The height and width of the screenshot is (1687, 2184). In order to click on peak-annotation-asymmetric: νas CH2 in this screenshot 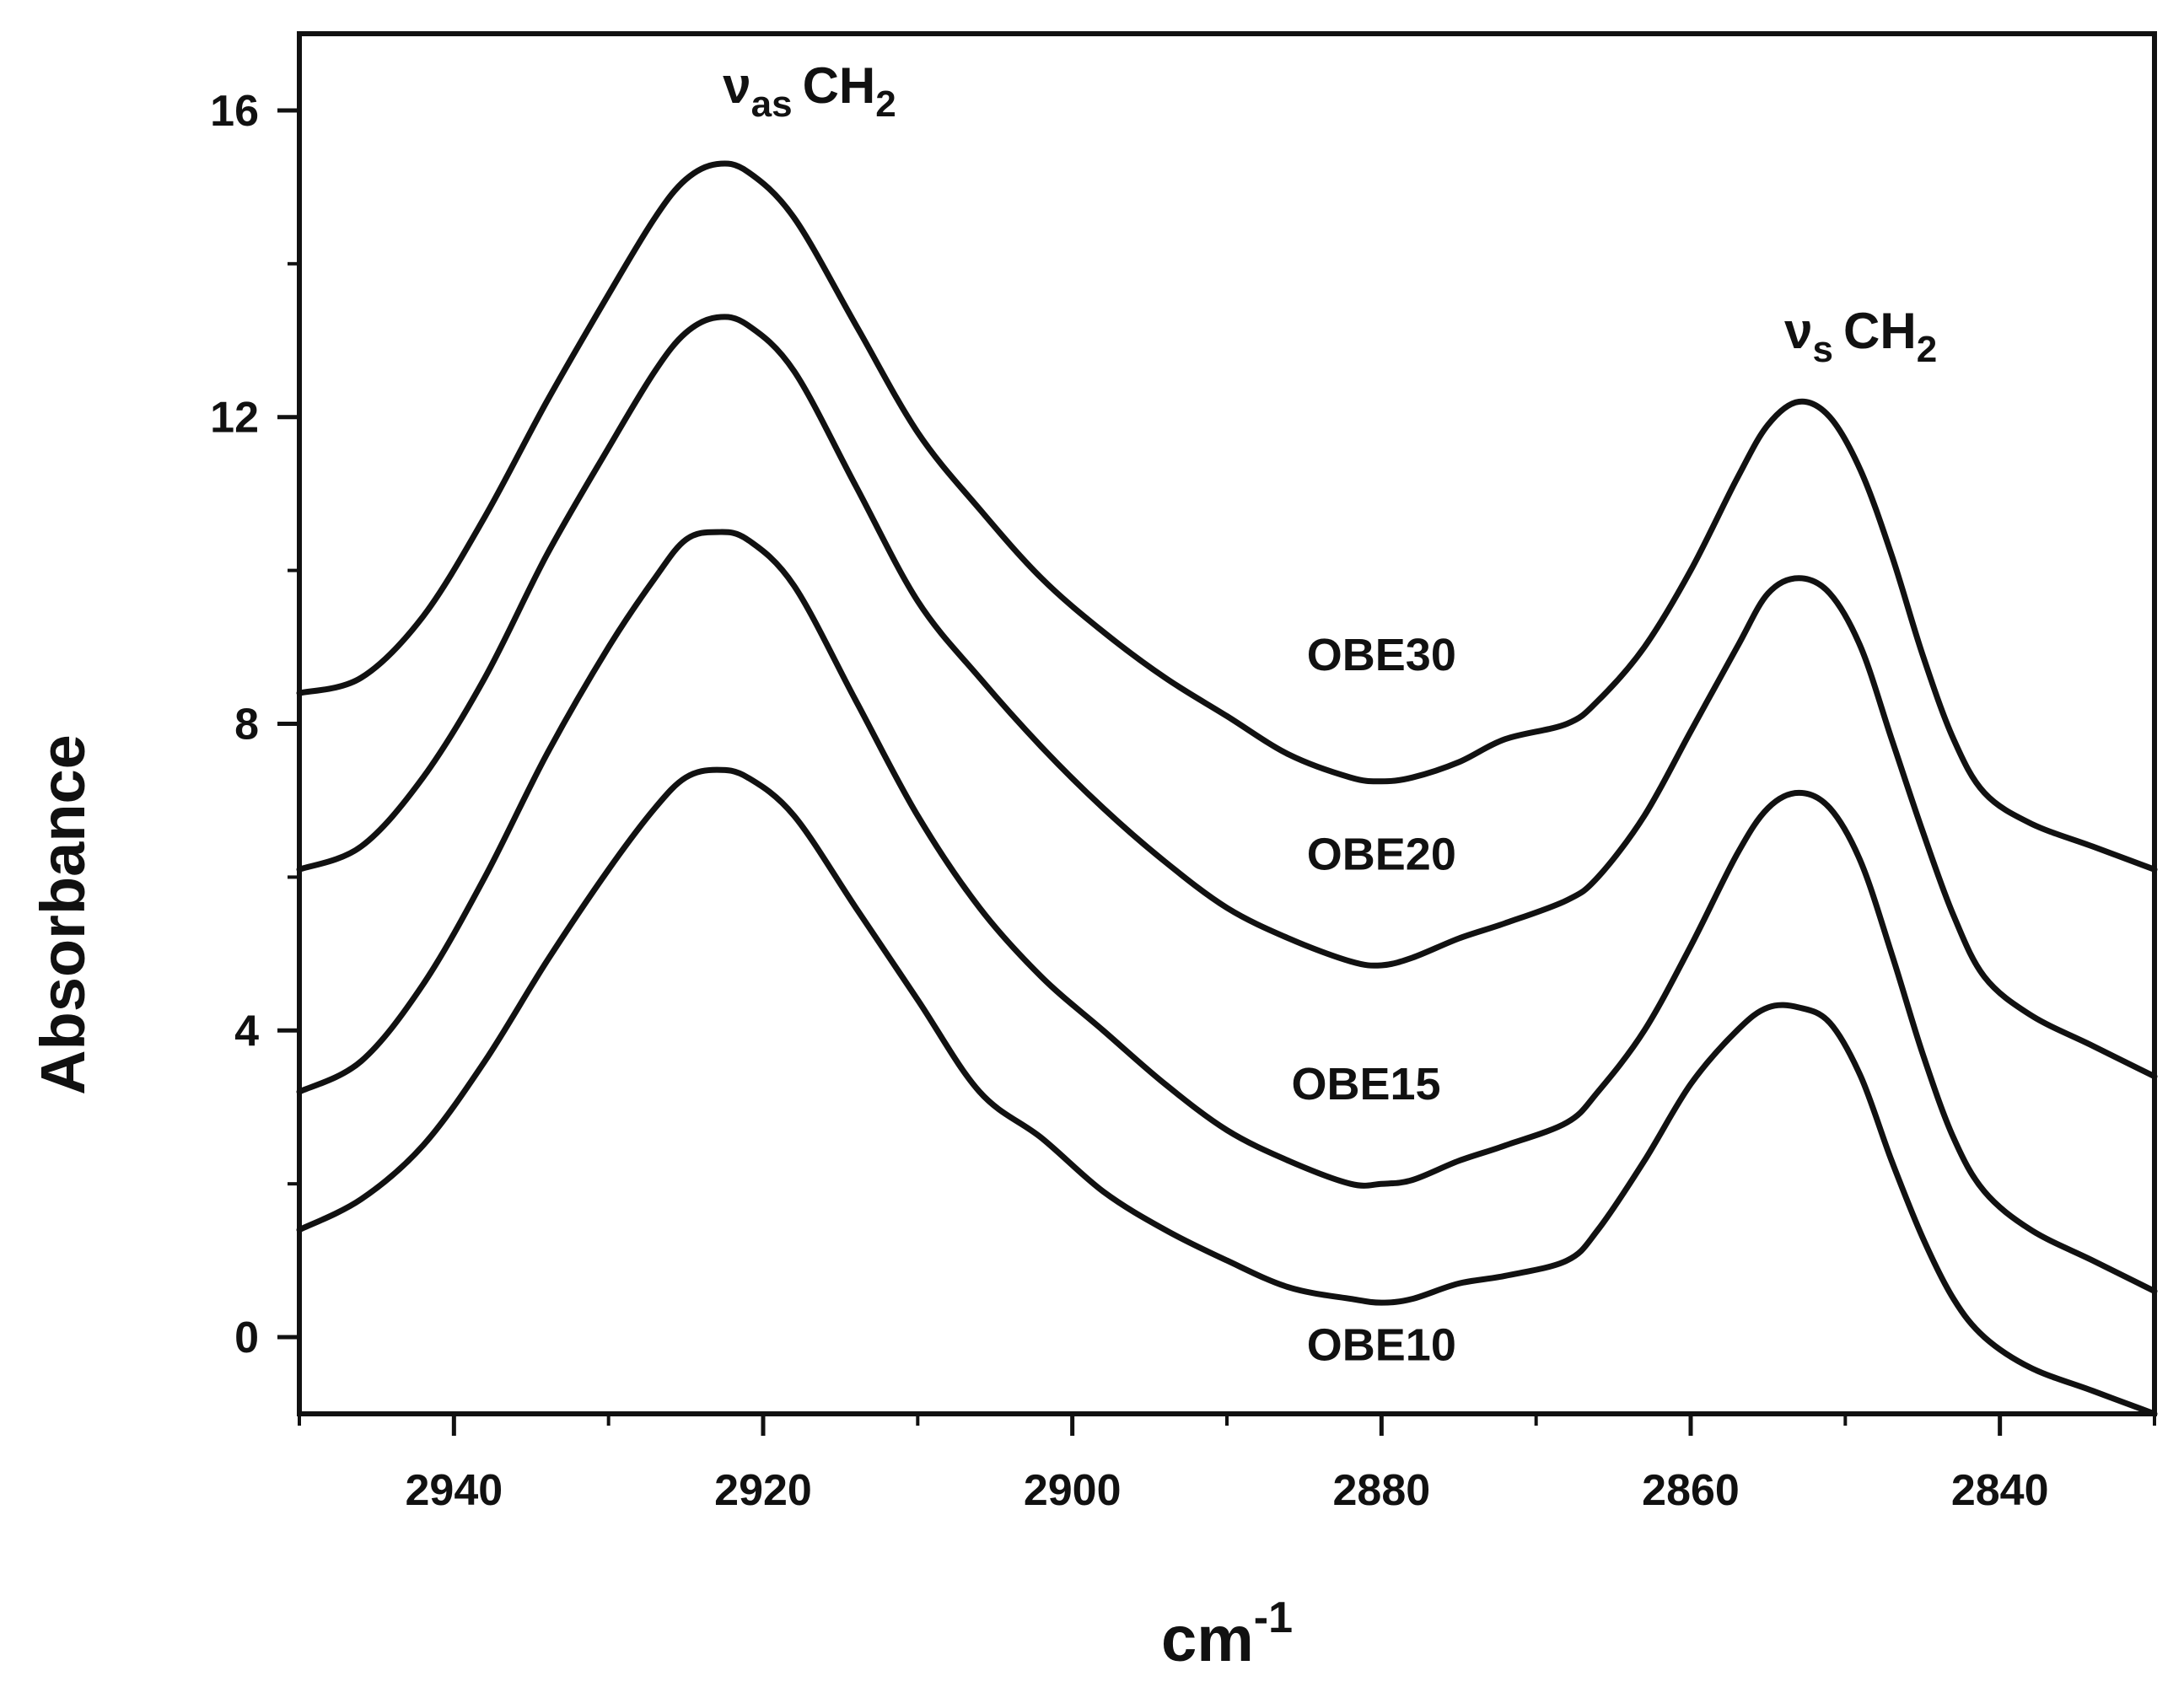, I will do `click(809, 91)`.